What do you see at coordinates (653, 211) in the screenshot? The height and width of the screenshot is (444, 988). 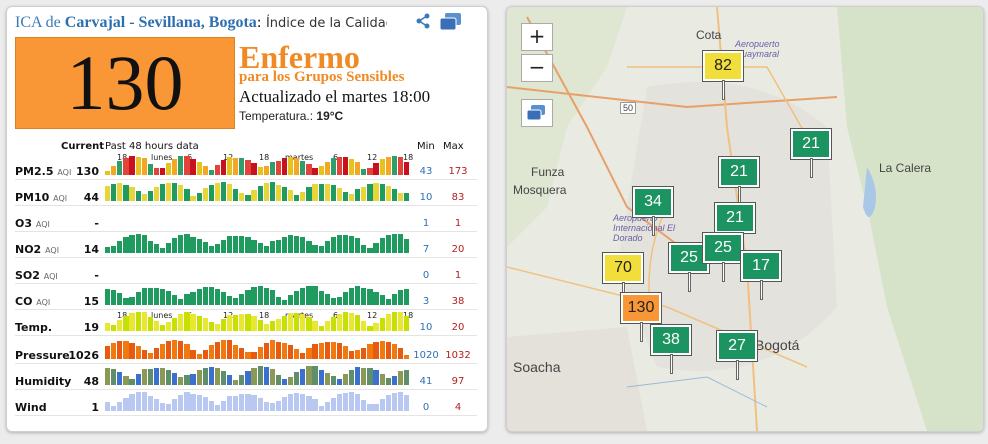 I see `station-marker: 34` at bounding box center [653, 211].